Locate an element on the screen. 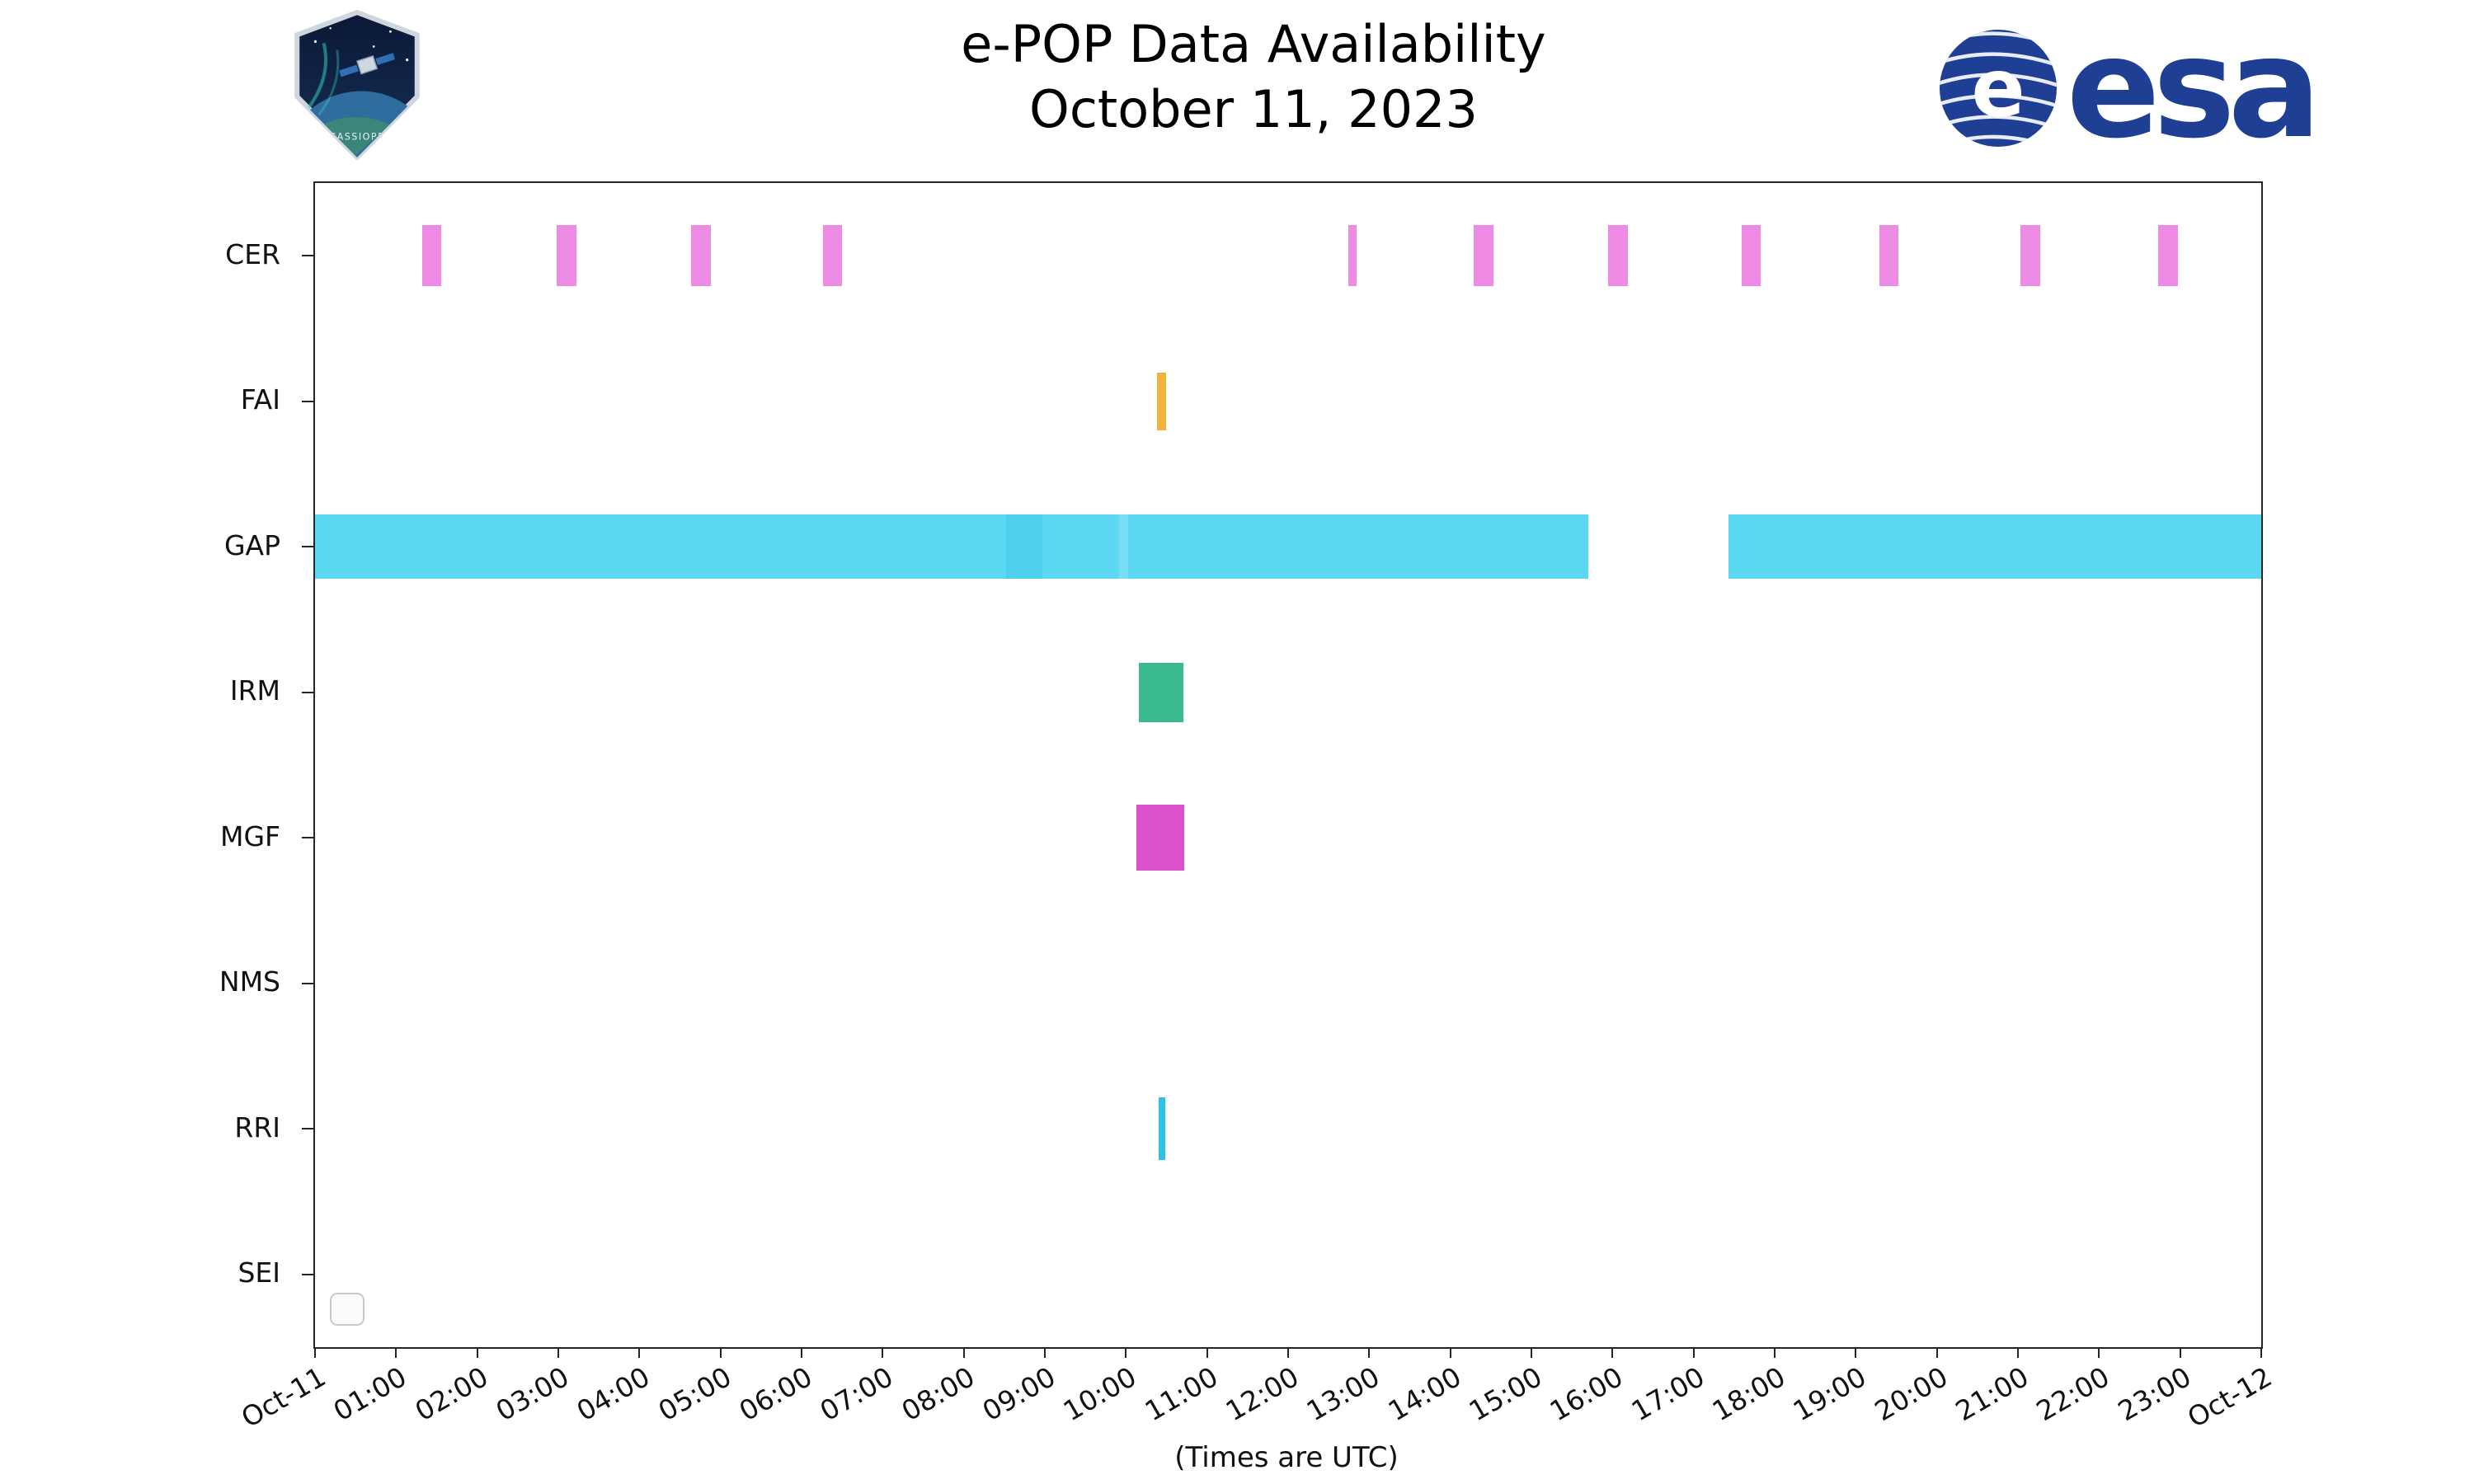 The width and height of the screenshot is (2474, 1484). row-IRM is located at coordinates (1288, 693).